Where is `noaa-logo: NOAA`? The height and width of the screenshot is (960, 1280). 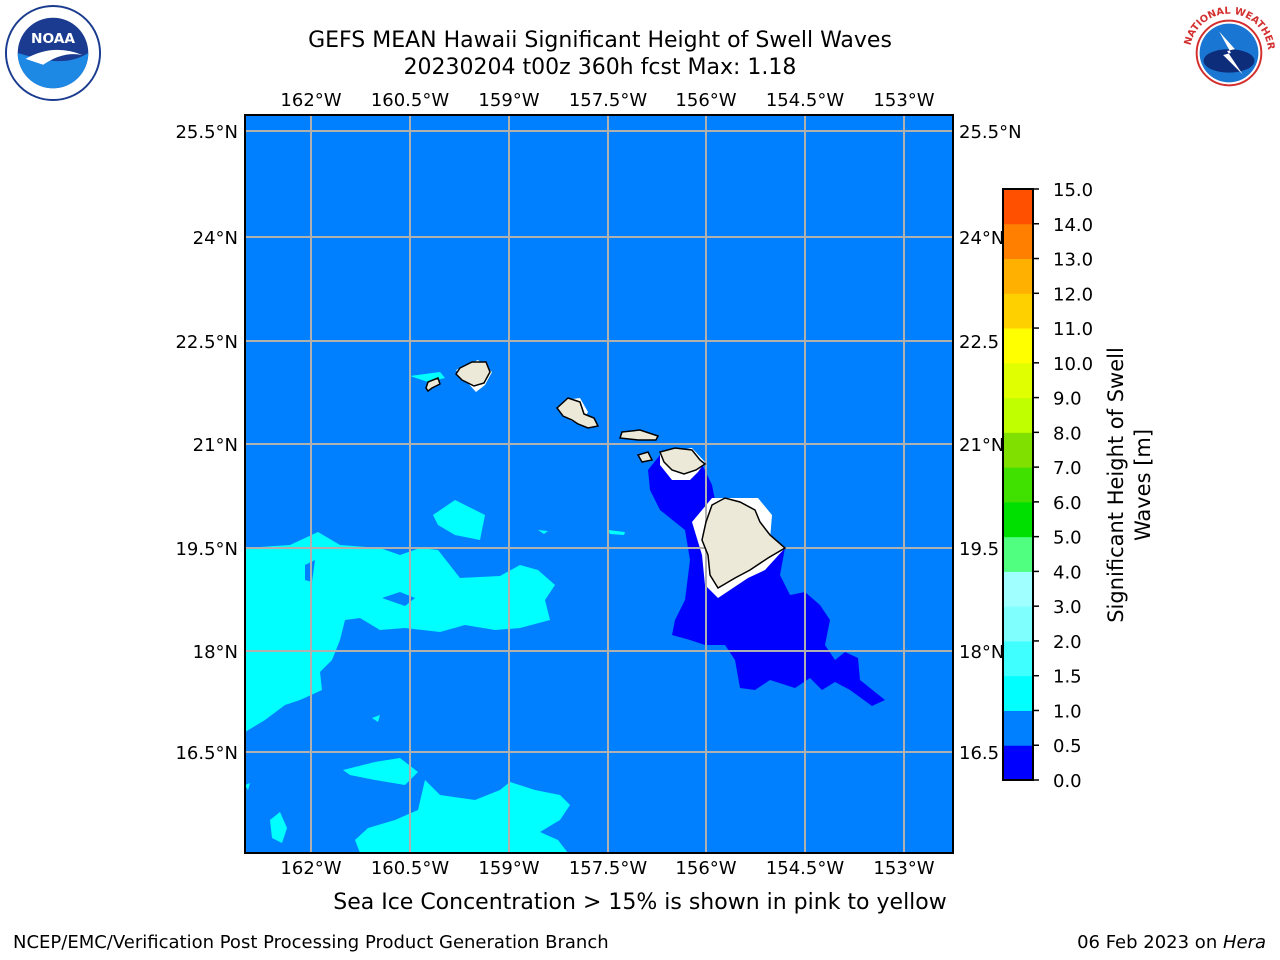
noaa-logo: NOAA is located at coordinates (53, 53).